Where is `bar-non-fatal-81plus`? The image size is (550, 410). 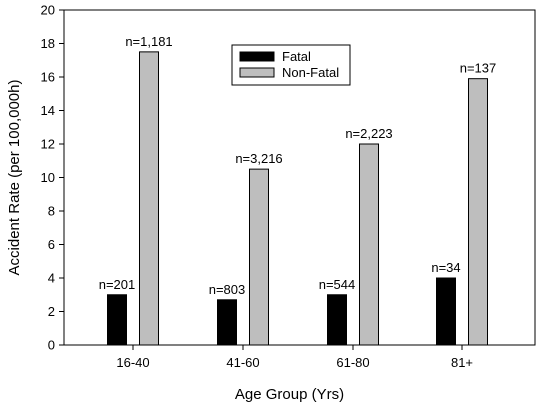 bar-non-fatal-81plus is located at coordinates (478, 212).